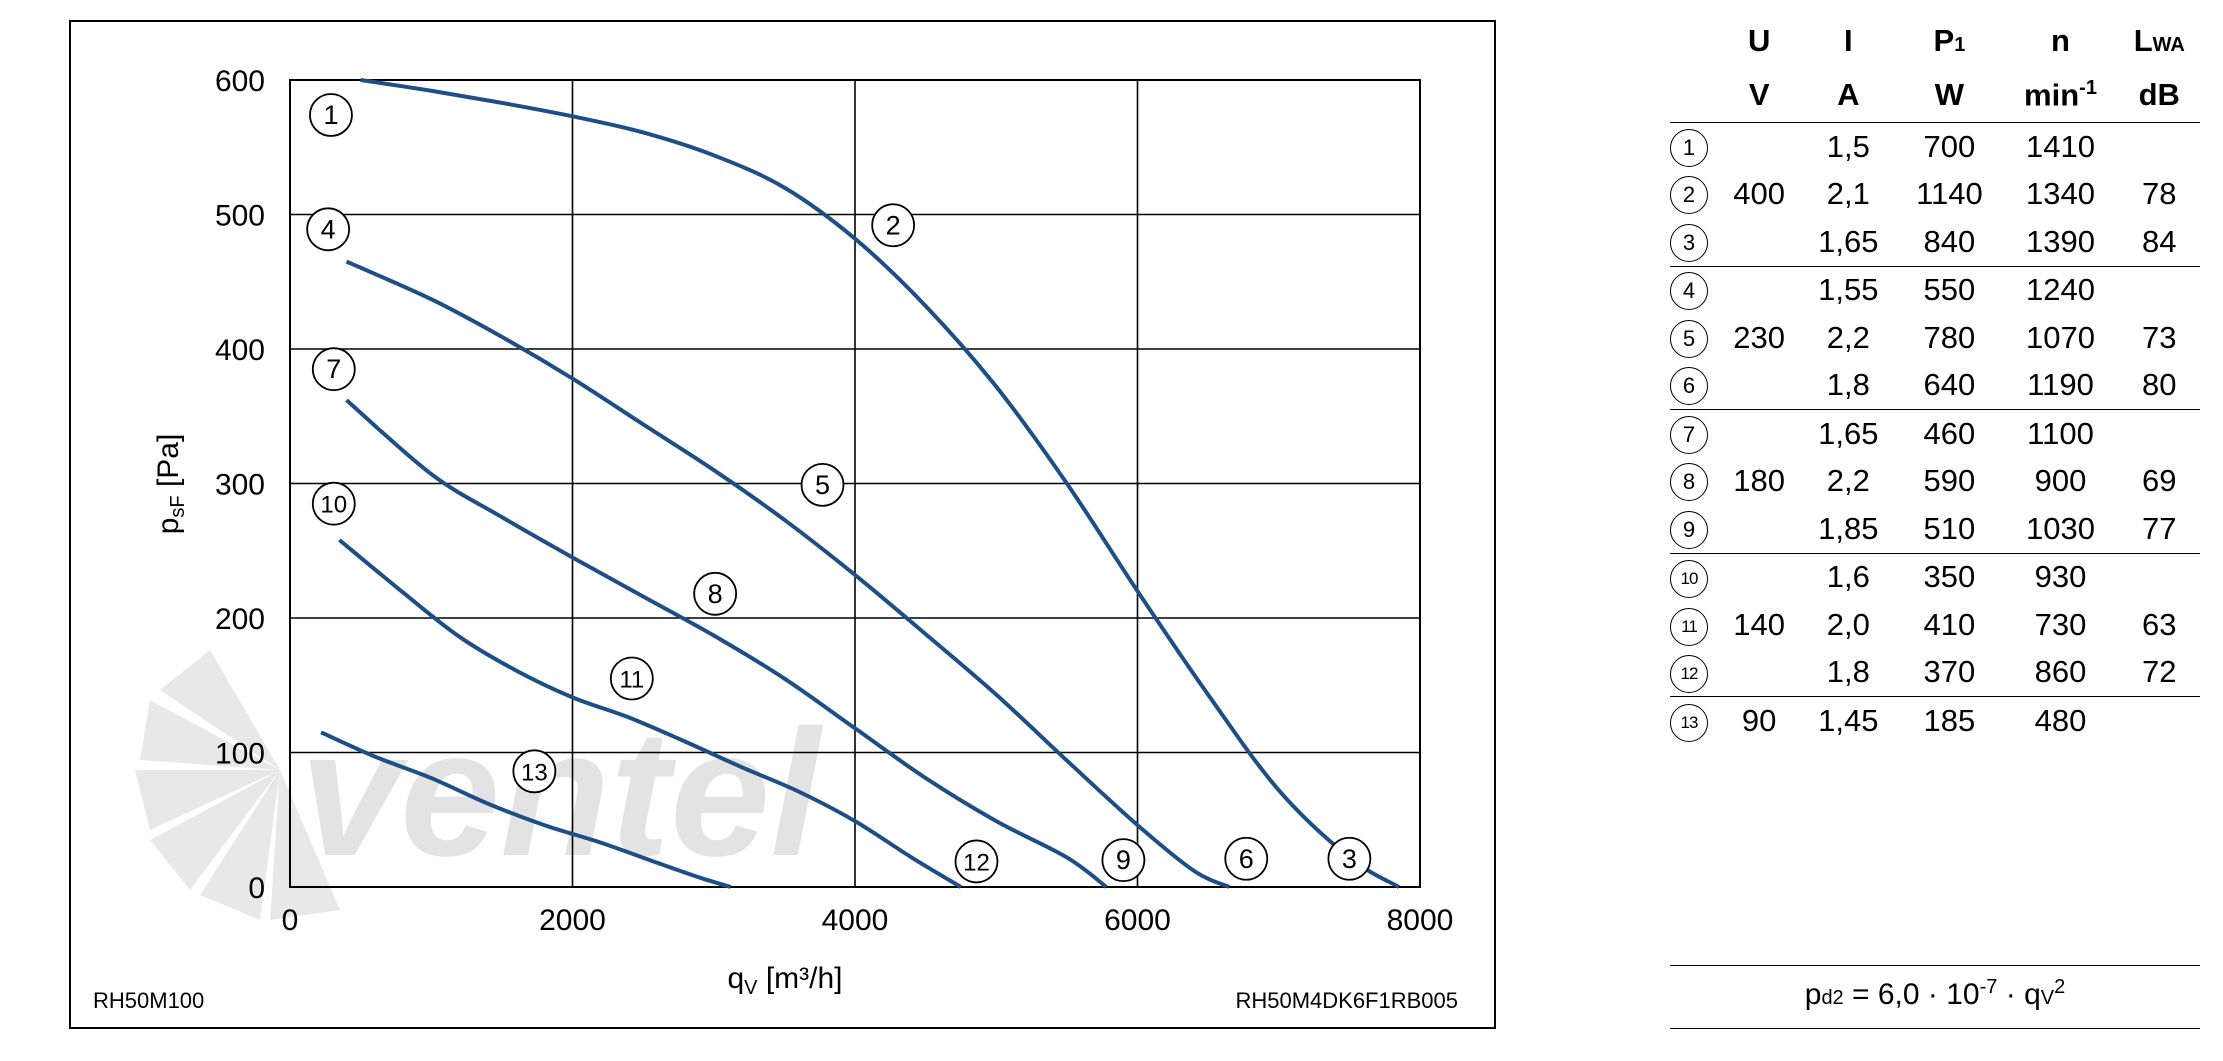 Image resolution: width=2223 pixels, height=1061 pixels. I want to click on curve-label-text: 5, so click(822, 485).